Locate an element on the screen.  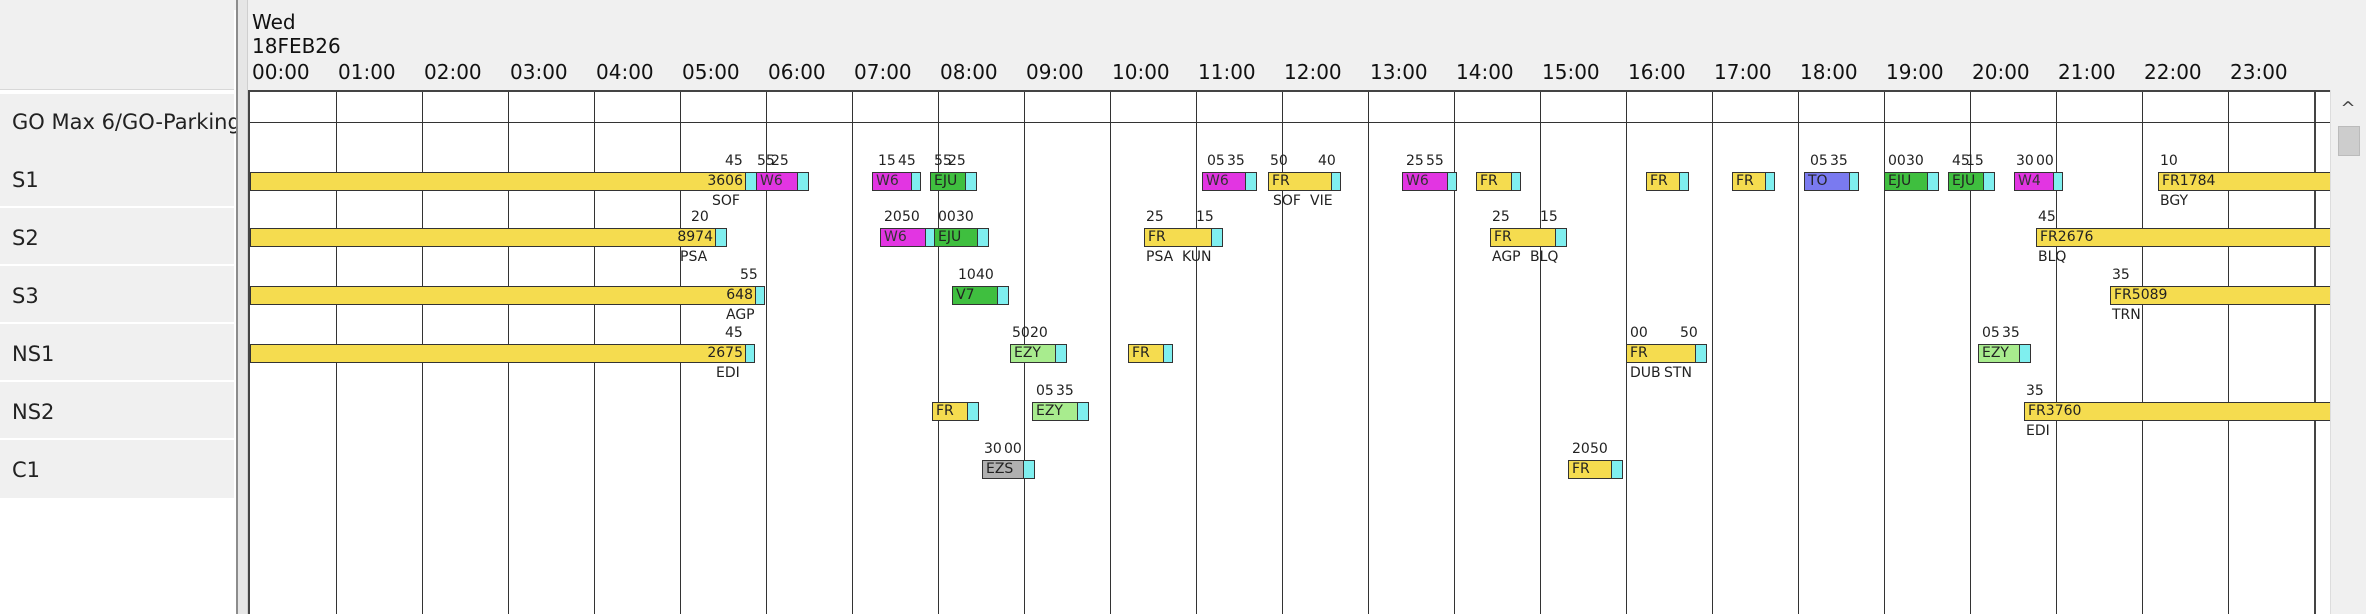
row-label-bg is located at coordinates (117, 410).